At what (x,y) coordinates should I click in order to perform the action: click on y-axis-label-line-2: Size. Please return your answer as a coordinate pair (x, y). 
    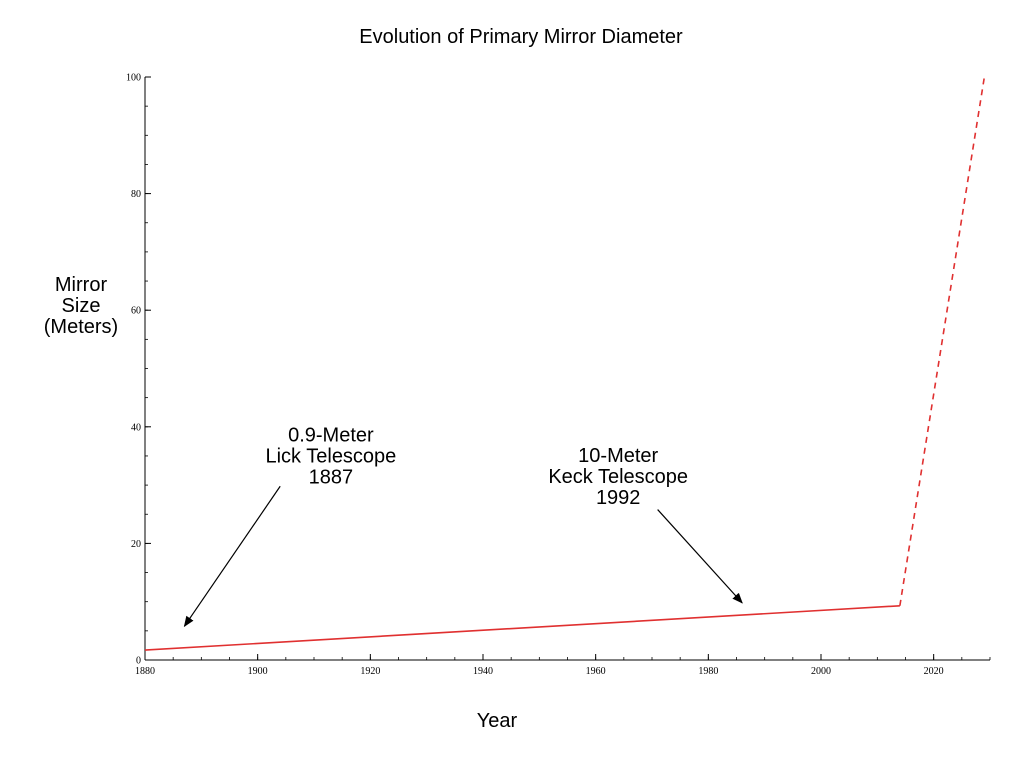
    Looking at the image, I should click on (81, 306).